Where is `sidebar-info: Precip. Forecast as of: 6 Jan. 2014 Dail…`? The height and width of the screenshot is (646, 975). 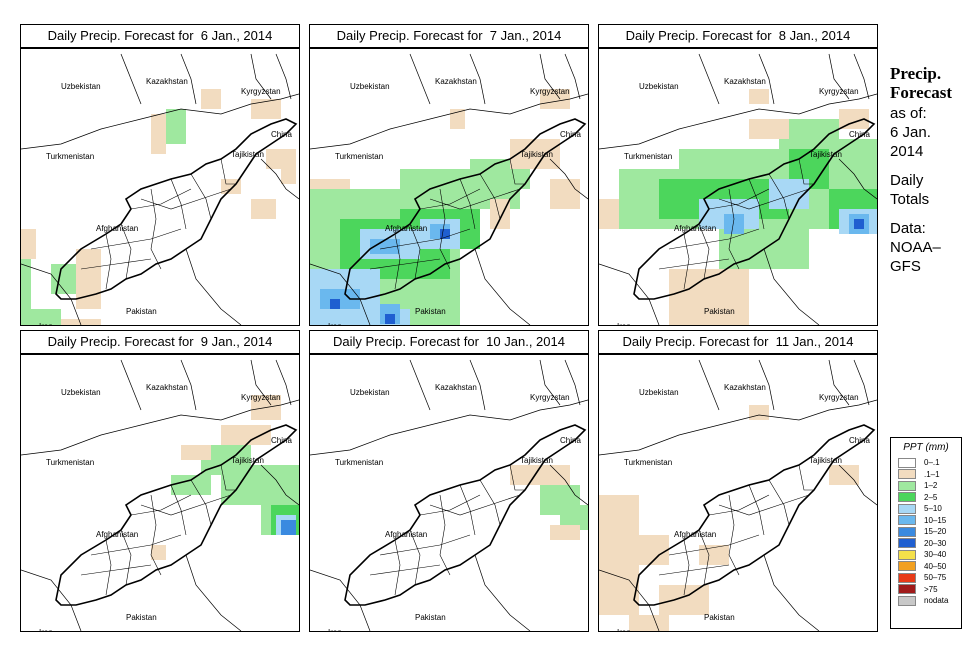 sidebar-info: Precip. Forecast as of: 6 Jan. 2014 Dail… is located at coordinates (930, 170).